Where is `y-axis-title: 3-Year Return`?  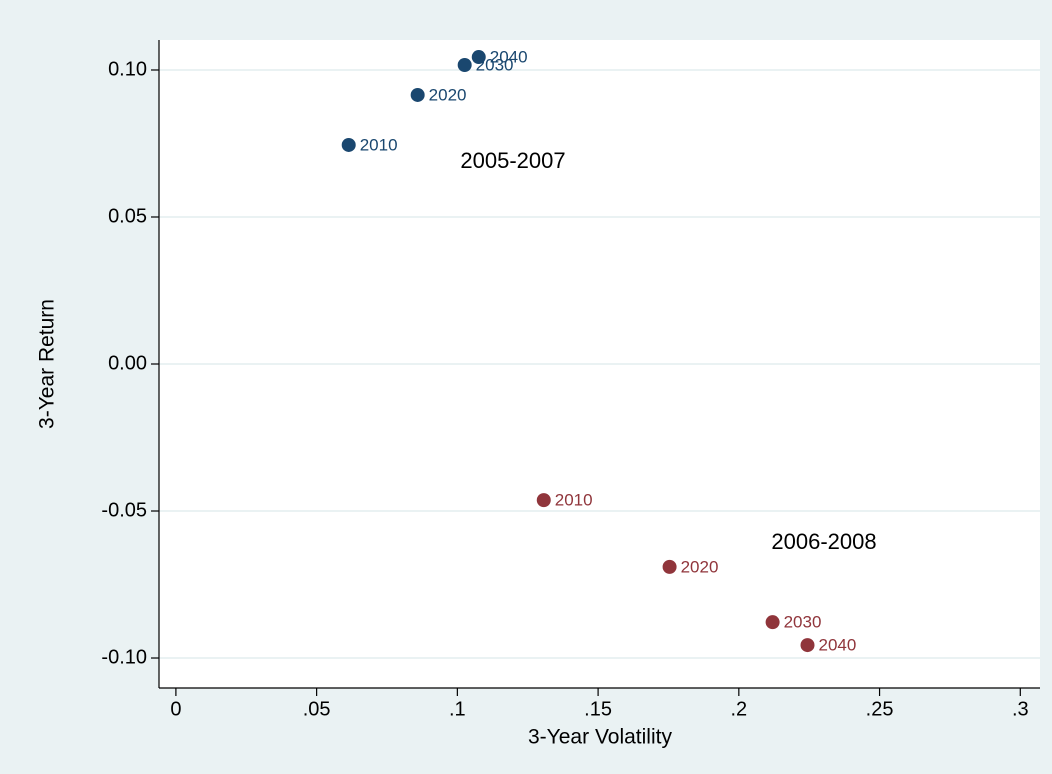 y-axis-title: 3-Year Return is located at coordinates (47, 364).